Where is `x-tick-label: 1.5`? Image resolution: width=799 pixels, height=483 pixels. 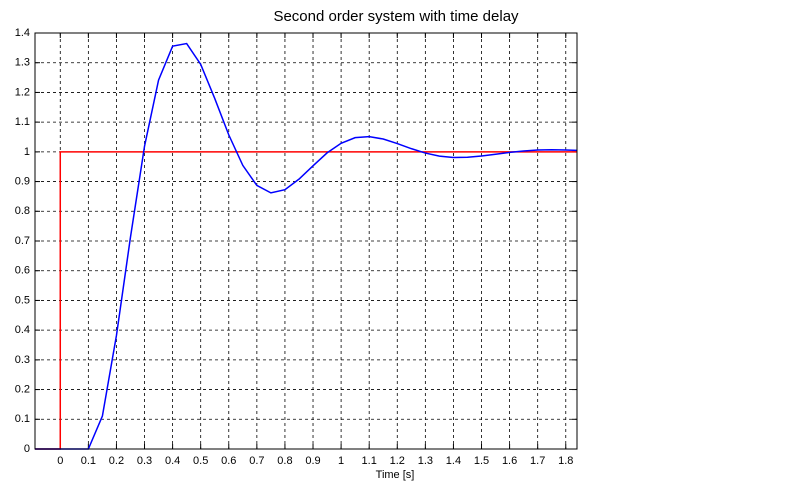 x-tick-label: 1.5 is located at coordinates (481, 461).